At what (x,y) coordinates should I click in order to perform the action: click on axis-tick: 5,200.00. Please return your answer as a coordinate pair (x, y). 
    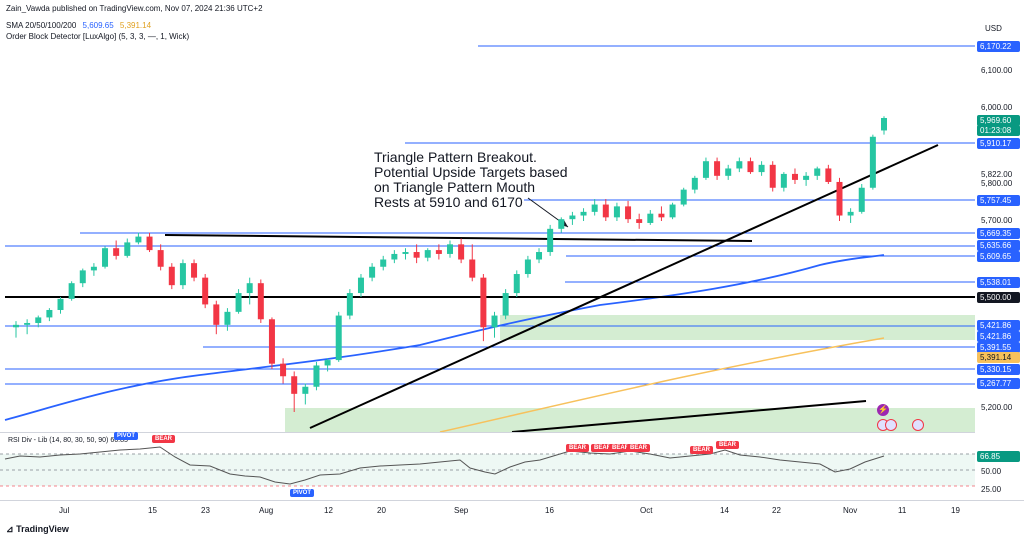
    Looking at the image, I should click on (997, 407).